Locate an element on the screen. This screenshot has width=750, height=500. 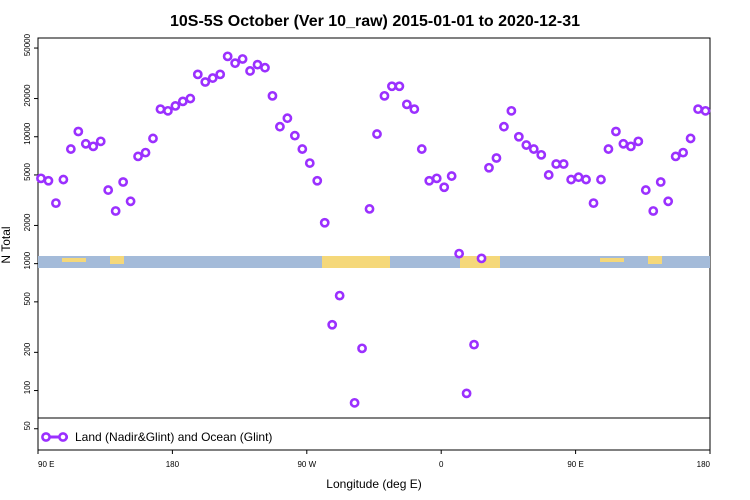
y-tick-label: 200 is located at coordinates (27, 349).